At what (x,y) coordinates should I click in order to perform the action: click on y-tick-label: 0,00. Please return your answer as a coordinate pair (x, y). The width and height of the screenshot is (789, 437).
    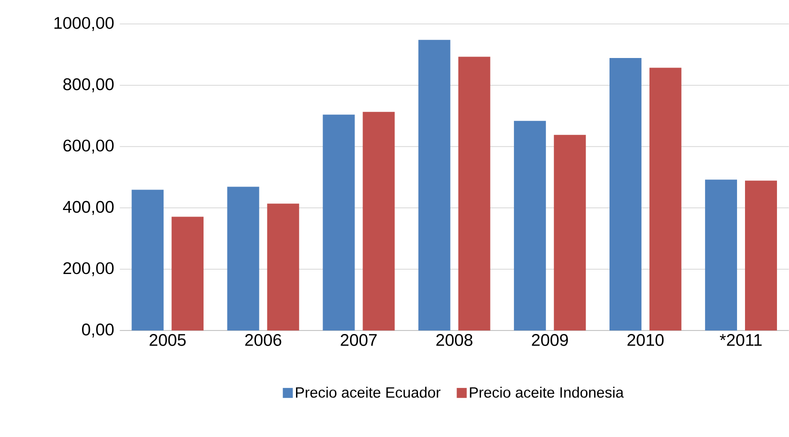
    Looking at the image, I should click on (98, 330).